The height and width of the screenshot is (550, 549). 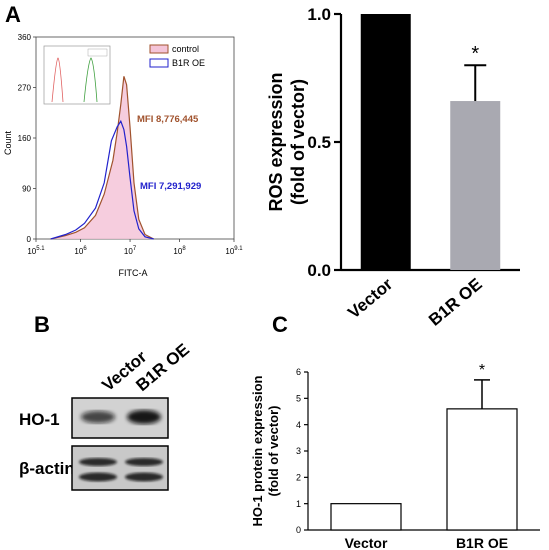 What do you see at coordinates (130, 251) in the screenshot?
I see `flow-x-tick-label: 10⁷` at bounding box center [130, 251].